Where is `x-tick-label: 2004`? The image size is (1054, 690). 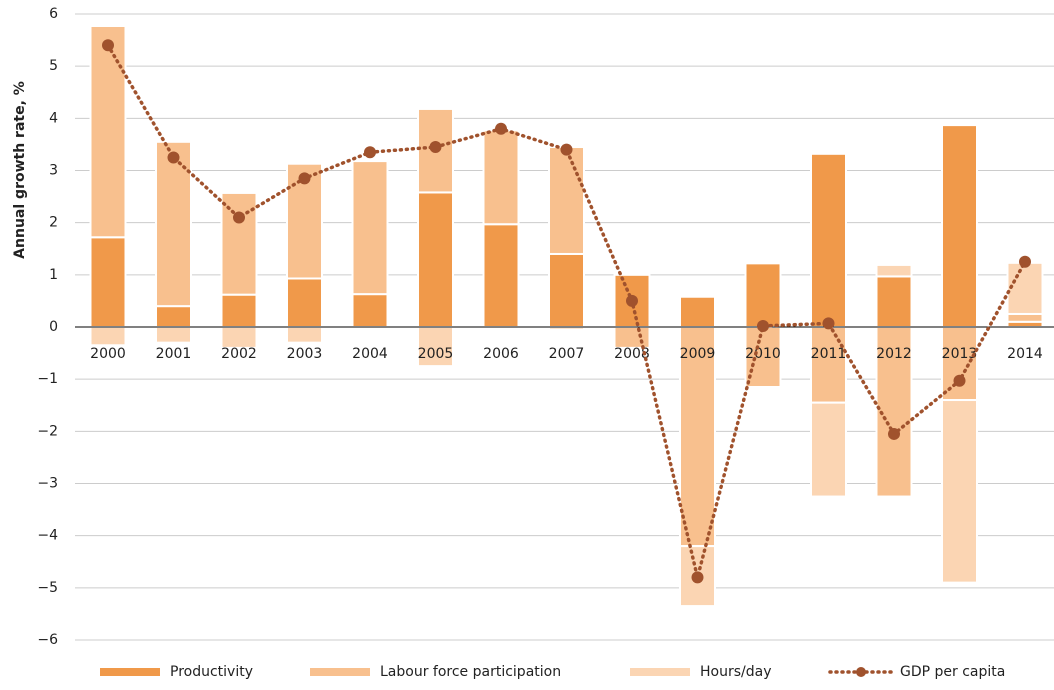
x-tick-label: 2004 is located at coordinates (370, 354).